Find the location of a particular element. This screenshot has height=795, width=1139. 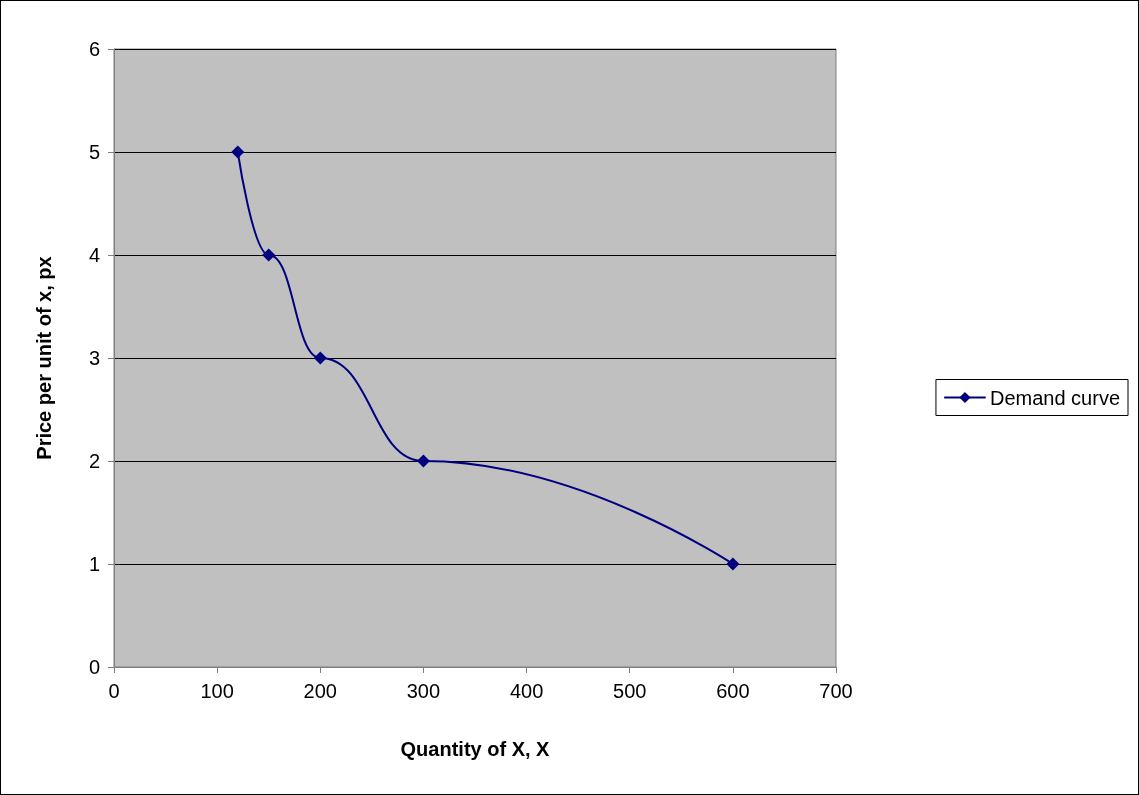

x-tick-label: 100 is located at coordinates (217, 691).